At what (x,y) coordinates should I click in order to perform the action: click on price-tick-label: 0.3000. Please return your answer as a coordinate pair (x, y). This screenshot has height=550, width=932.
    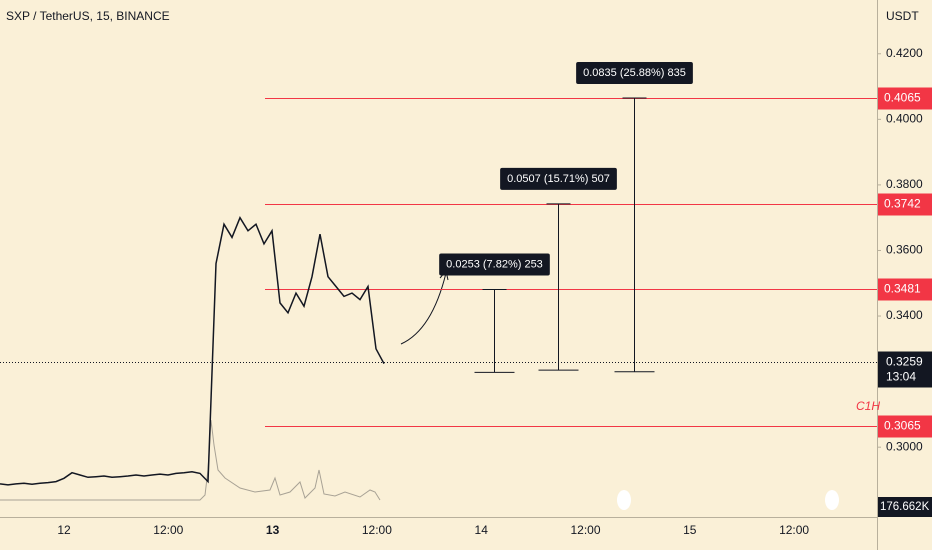
    Looking at the image, I should click on (904, 446).